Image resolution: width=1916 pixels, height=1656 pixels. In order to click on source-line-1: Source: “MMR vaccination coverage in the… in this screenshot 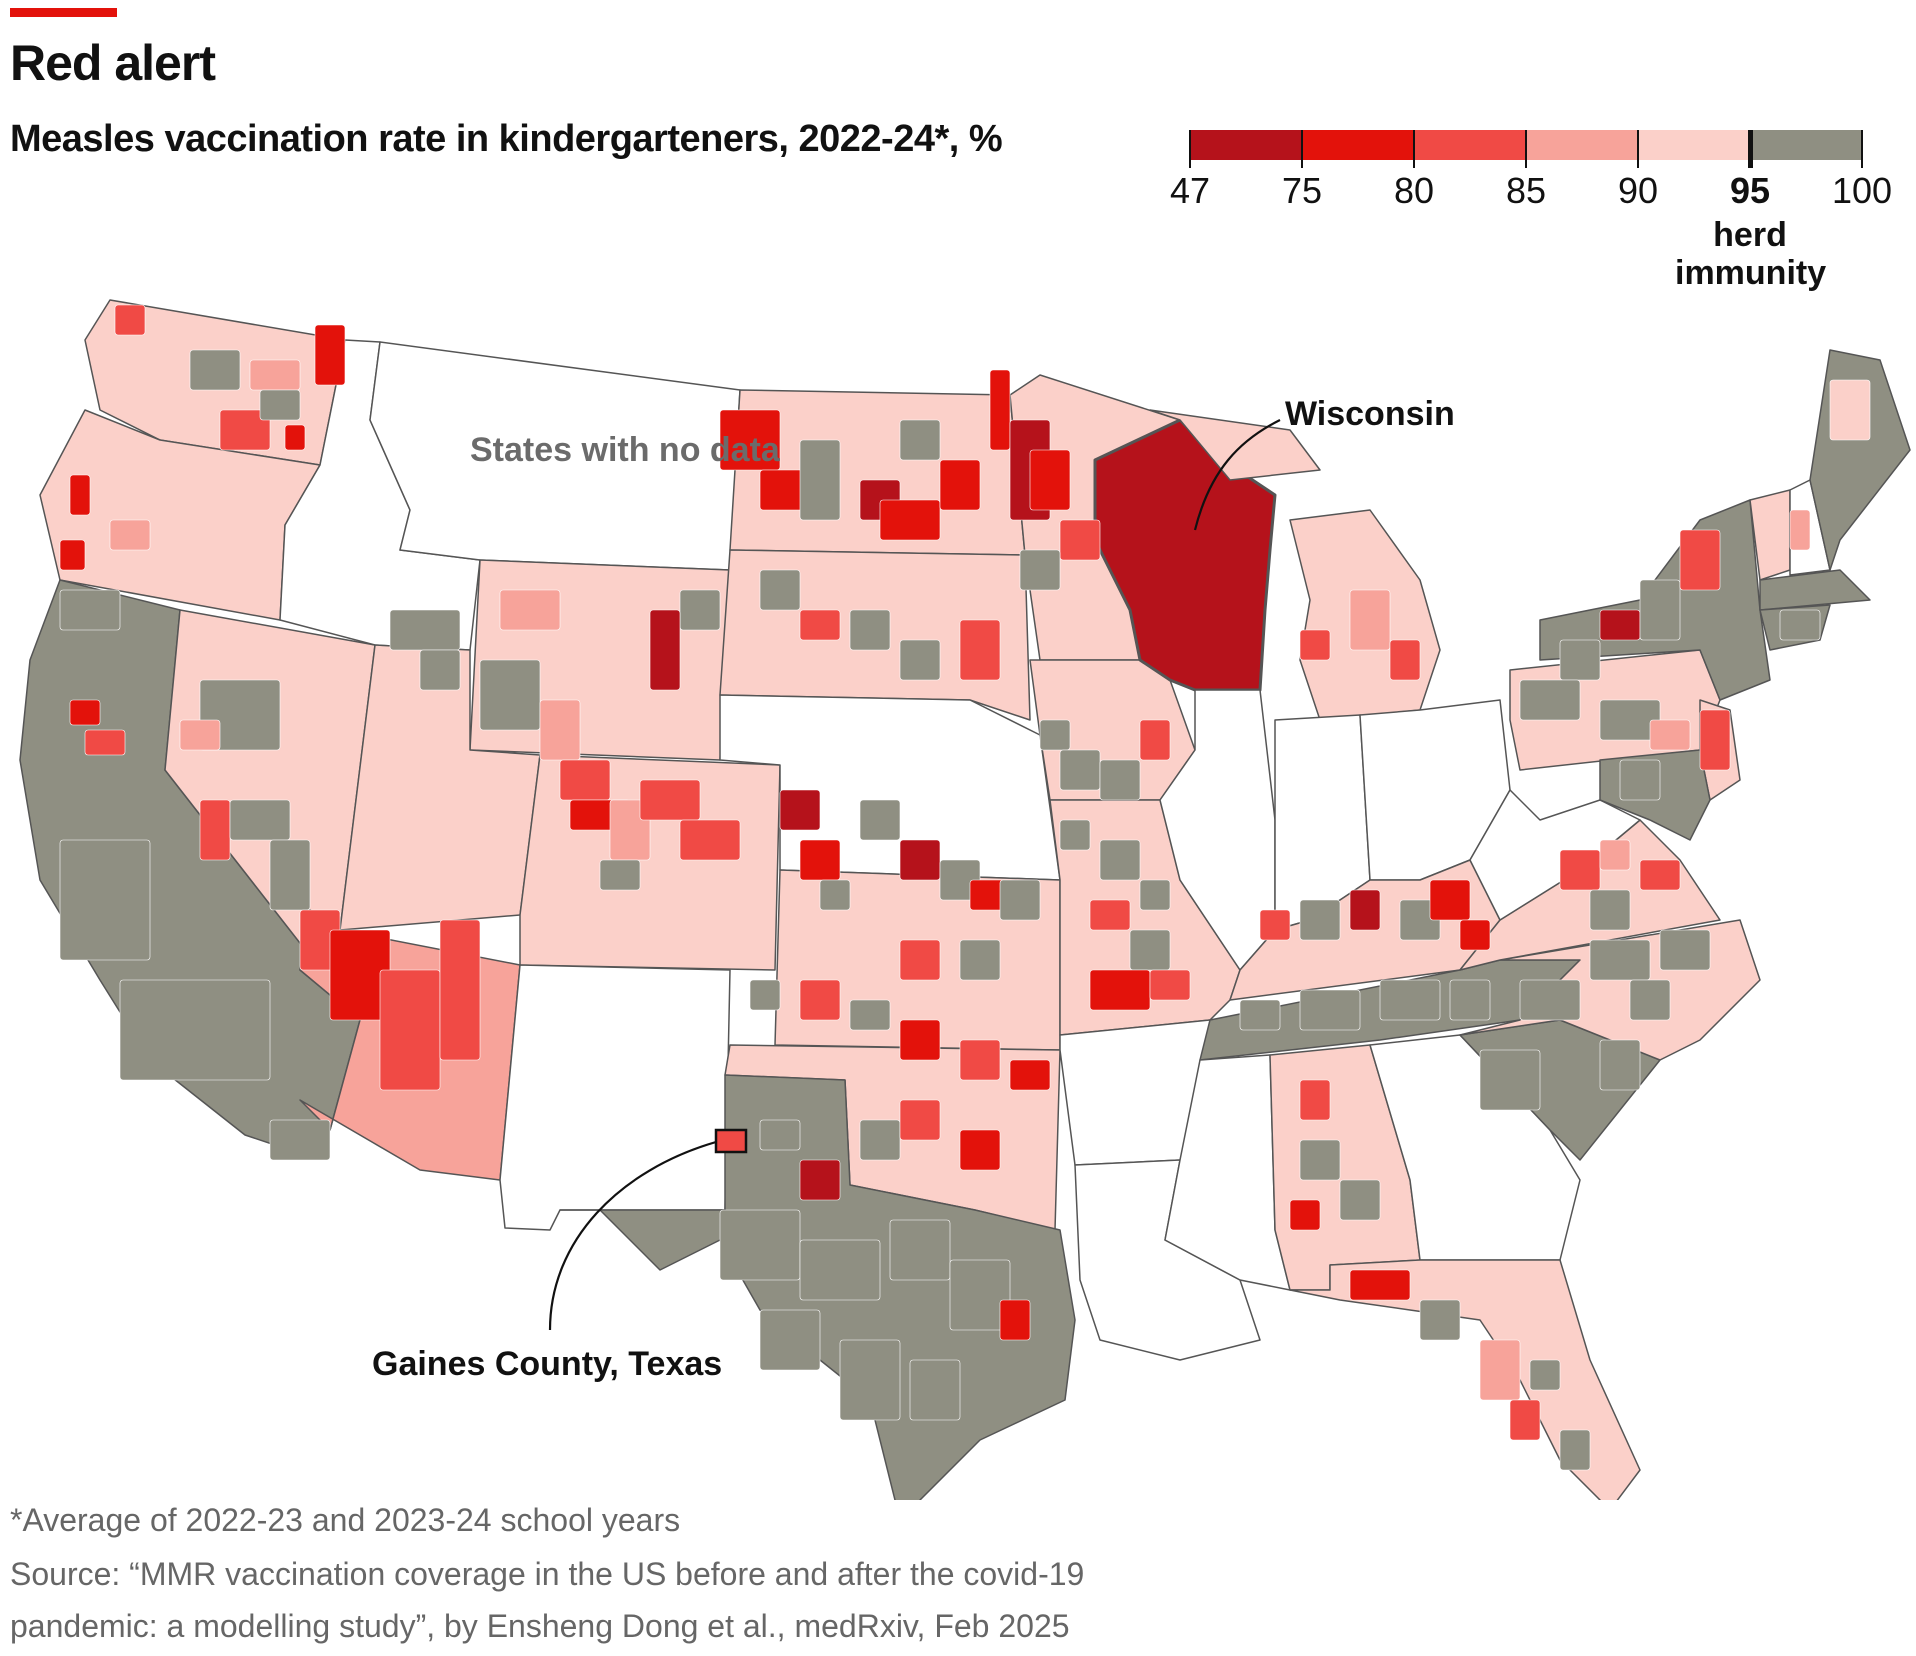, I will do `click(547, 1574)`.